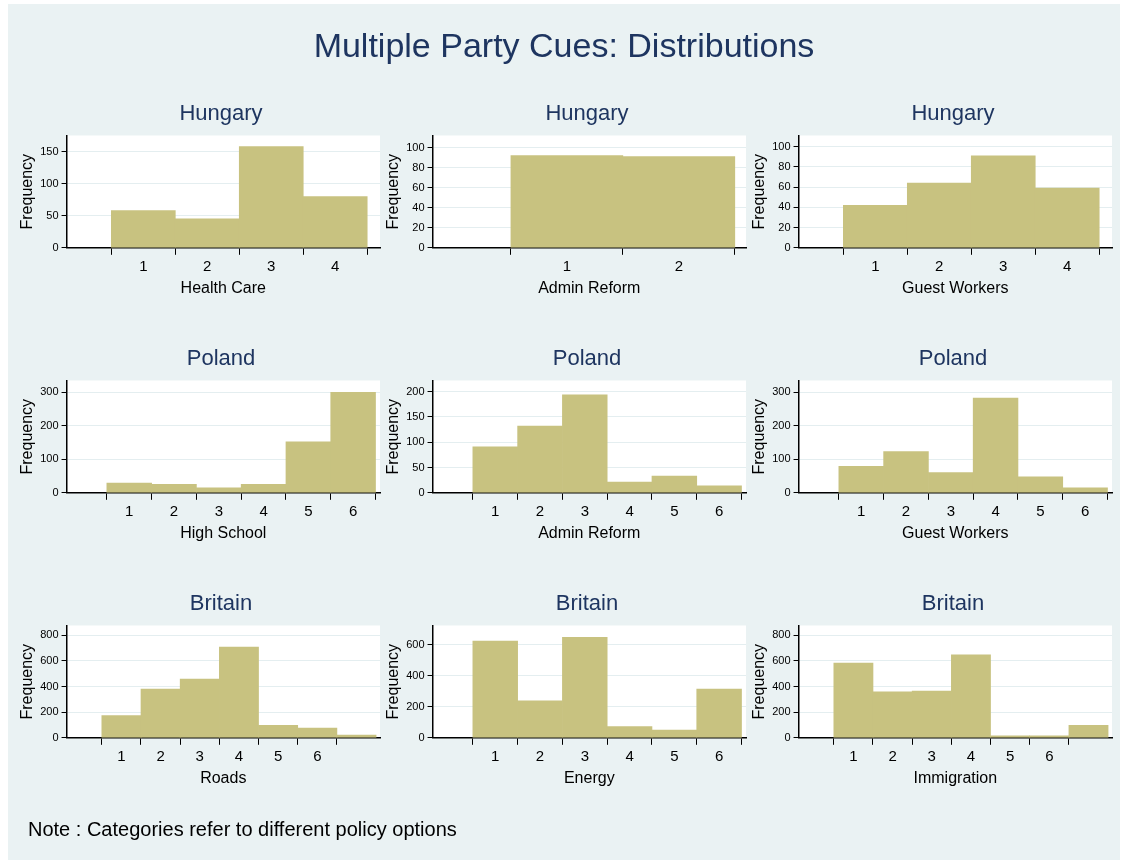 The image size is (1130, 866). What do you see at coordinates (589, 777) in the screenshot?
I see `x-axis-title: Energy` at bounding box center [589, 777].